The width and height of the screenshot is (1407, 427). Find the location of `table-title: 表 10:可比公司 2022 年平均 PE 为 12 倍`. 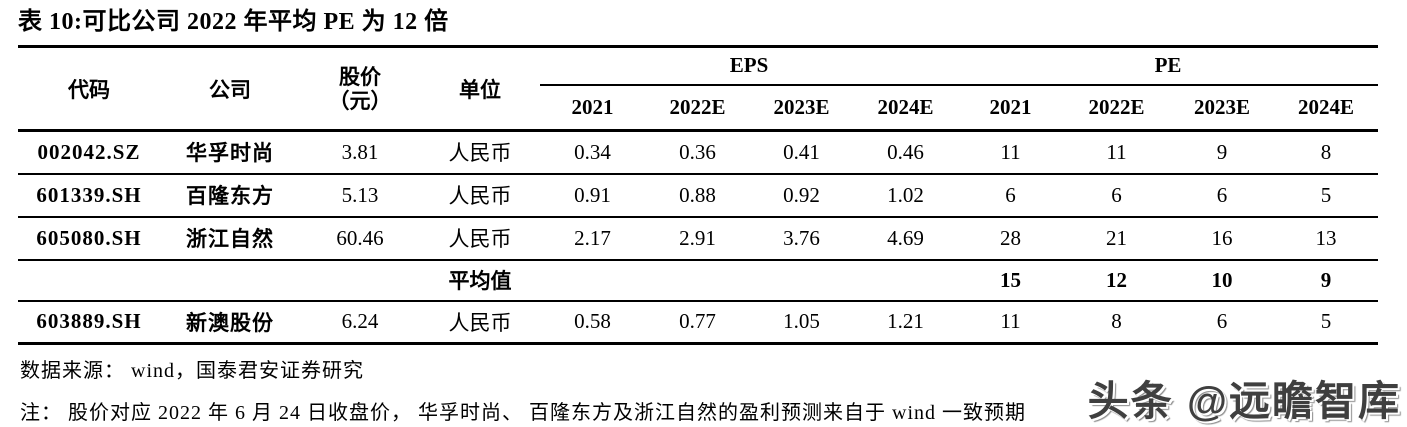

table-title: 表 10:可比公司 2022 年平均 PE 为 12 倍 is located at coordinates (233, 22).